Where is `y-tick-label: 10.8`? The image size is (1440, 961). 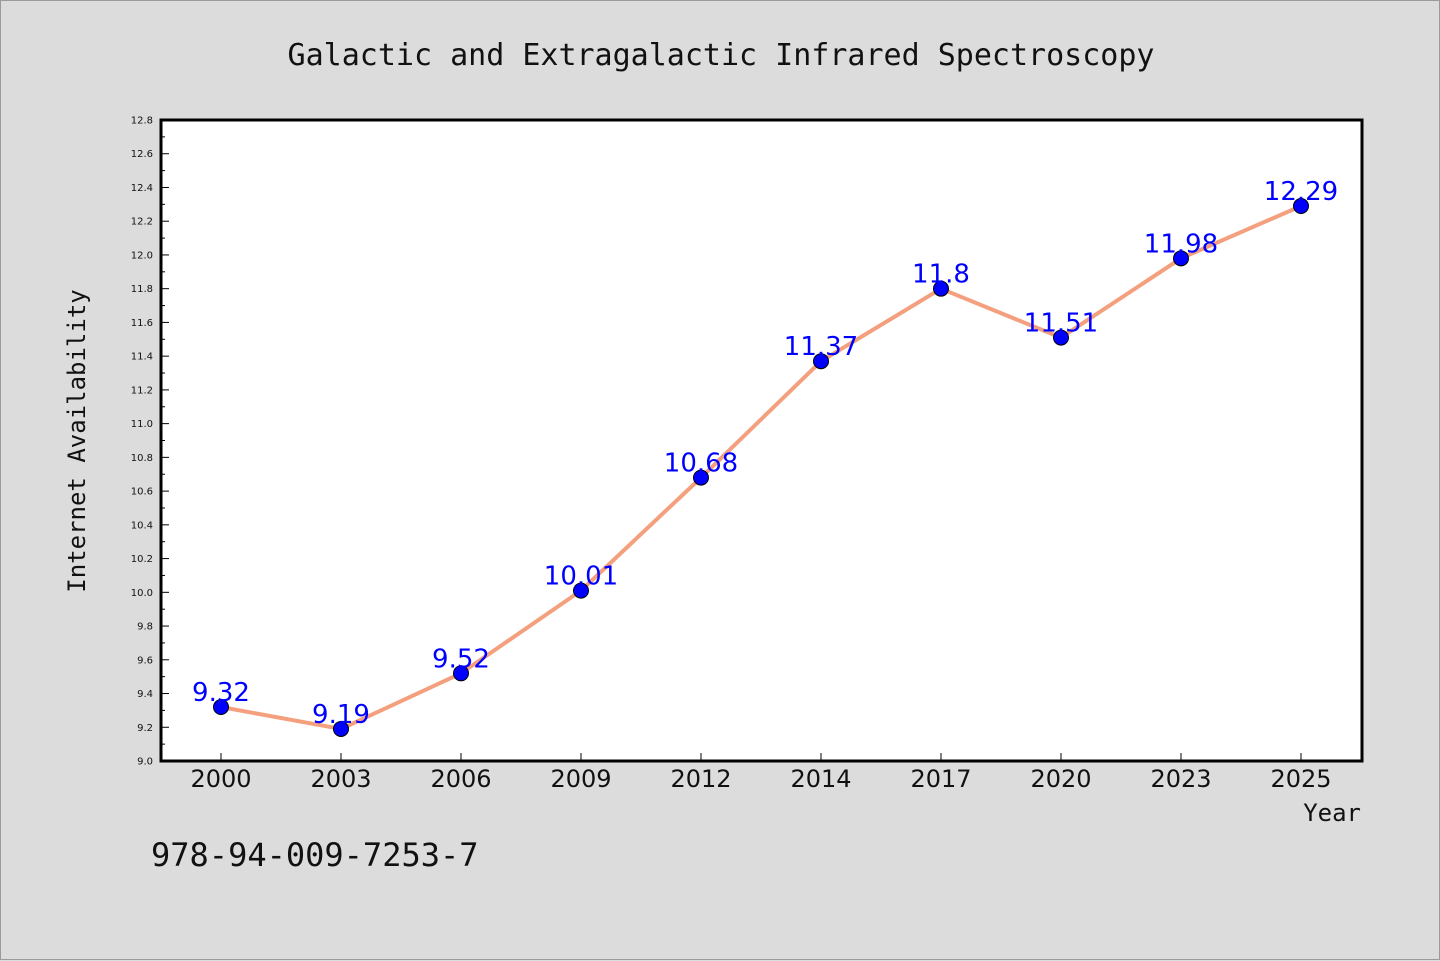
y-tick-label: 10.8 is located at coordinates (142, 458).